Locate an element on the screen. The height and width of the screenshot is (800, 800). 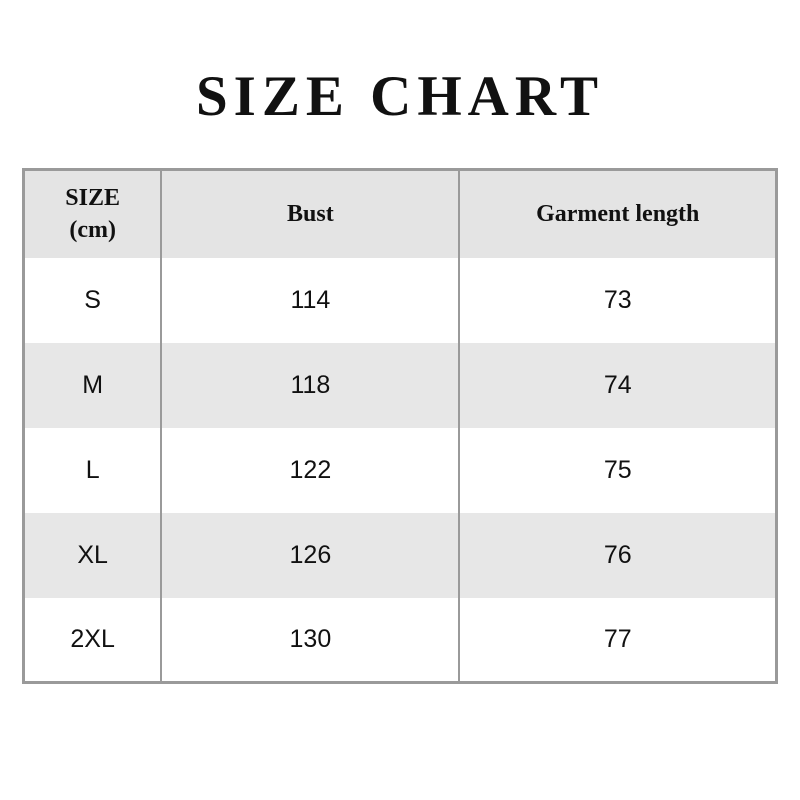
table-row: L 122 75 is located at coordinates (400, 470).